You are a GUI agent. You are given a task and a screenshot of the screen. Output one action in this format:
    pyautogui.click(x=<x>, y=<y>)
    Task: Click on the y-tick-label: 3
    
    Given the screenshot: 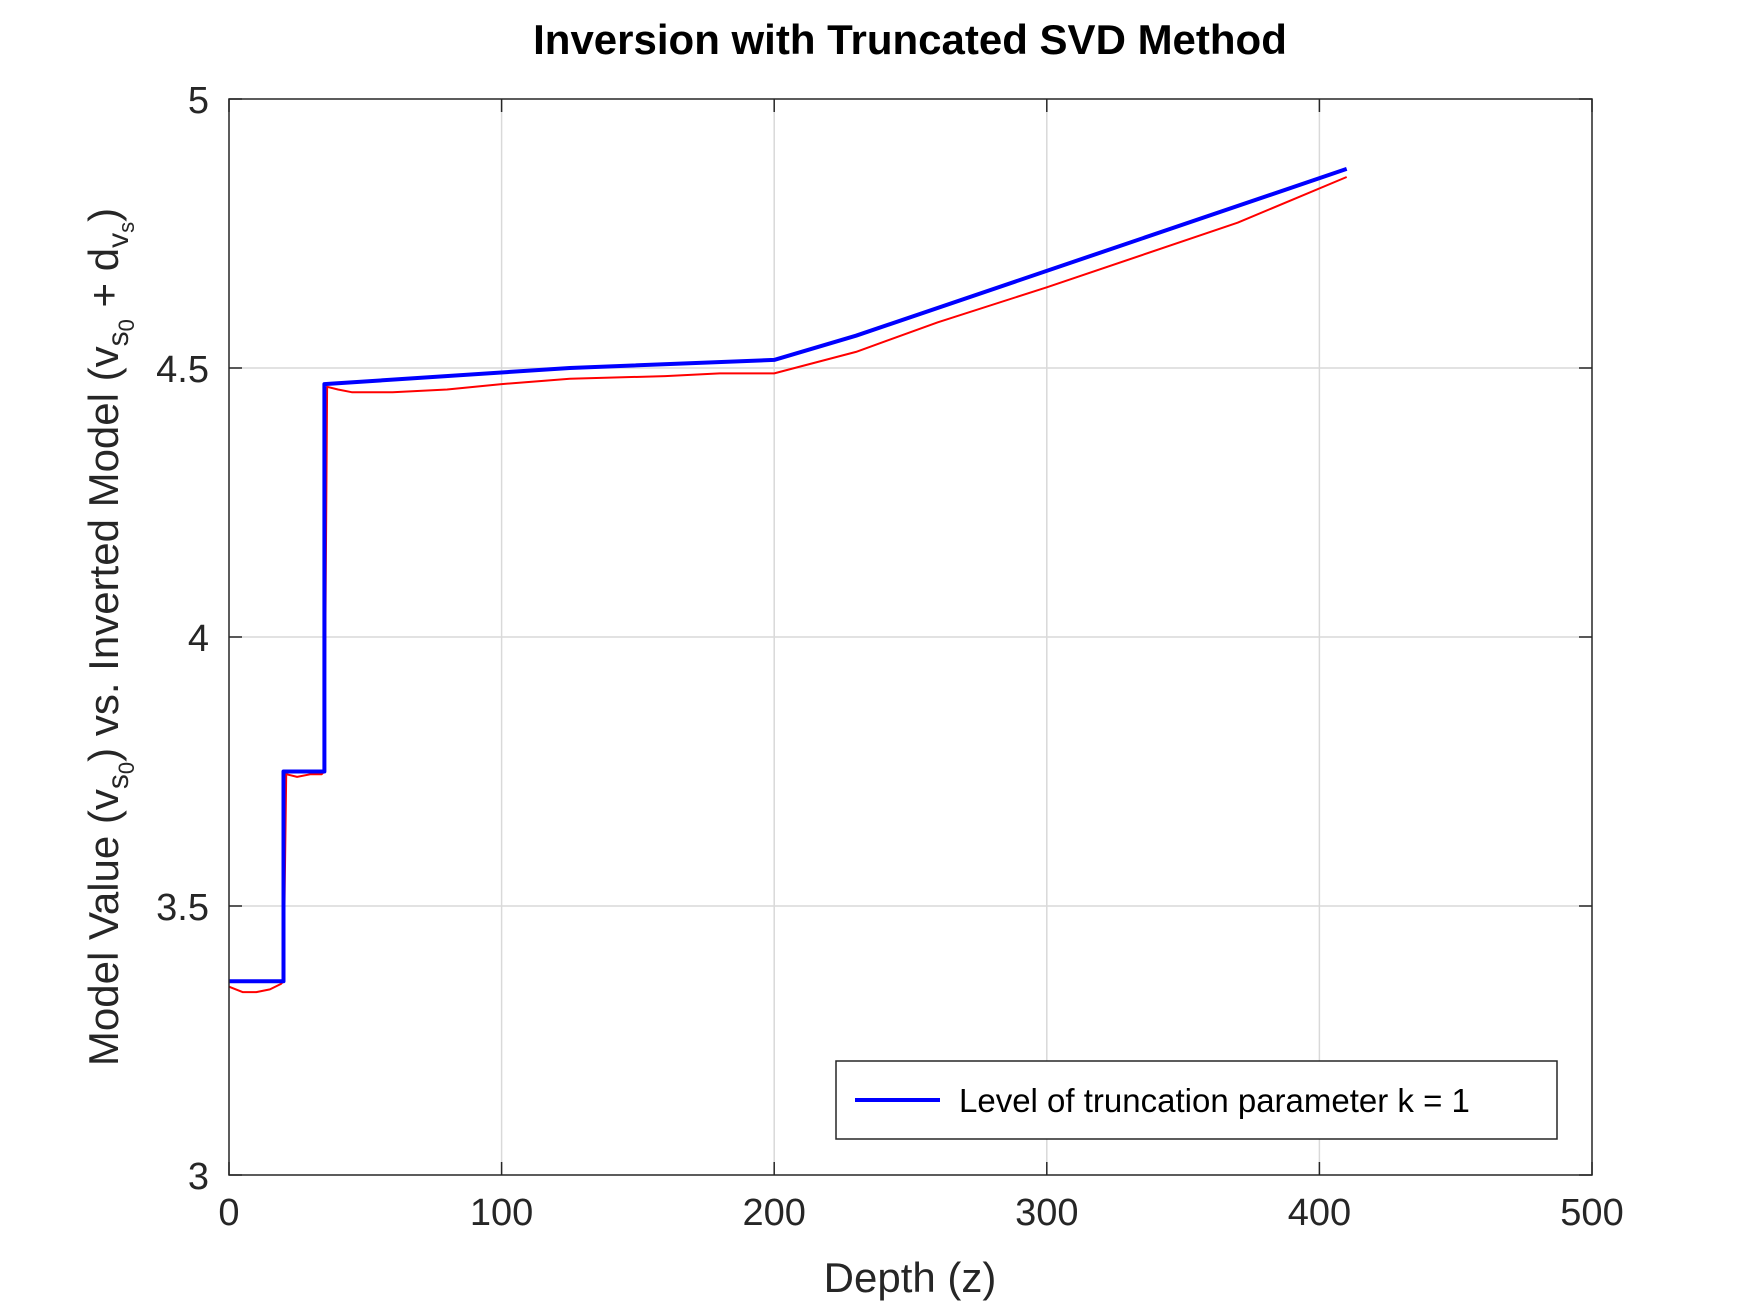 What is the action you would take?
    pyautogui.click(x=198, y=1177)
    